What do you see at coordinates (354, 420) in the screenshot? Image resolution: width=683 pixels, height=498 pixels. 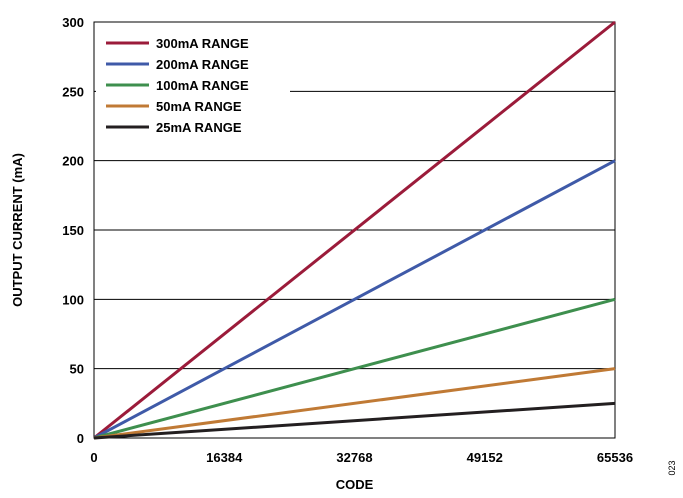 I see `series-line-25ma-range` at bounding box center [354, 420].